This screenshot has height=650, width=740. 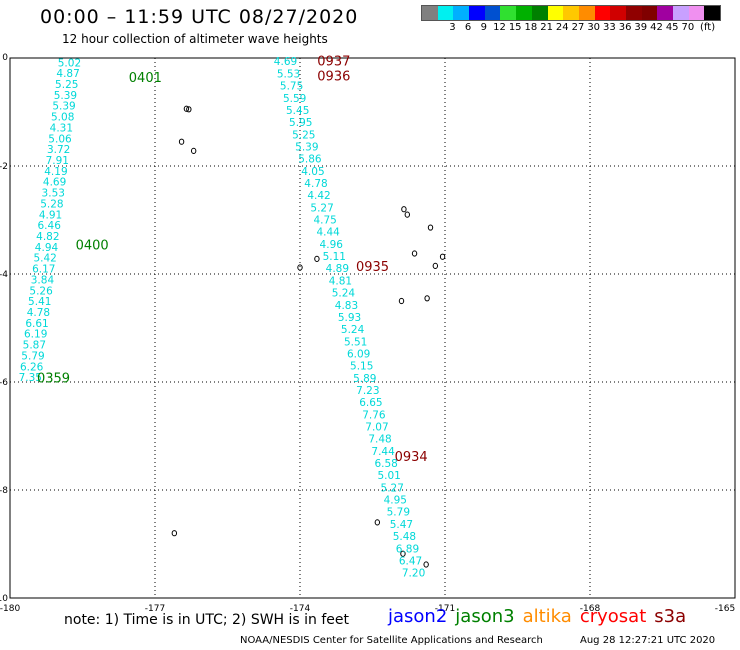 What do you see at coordinates (10, 609) in the screenshot?
I see `x-tick-label: -180` at bounding box center [10, 609].